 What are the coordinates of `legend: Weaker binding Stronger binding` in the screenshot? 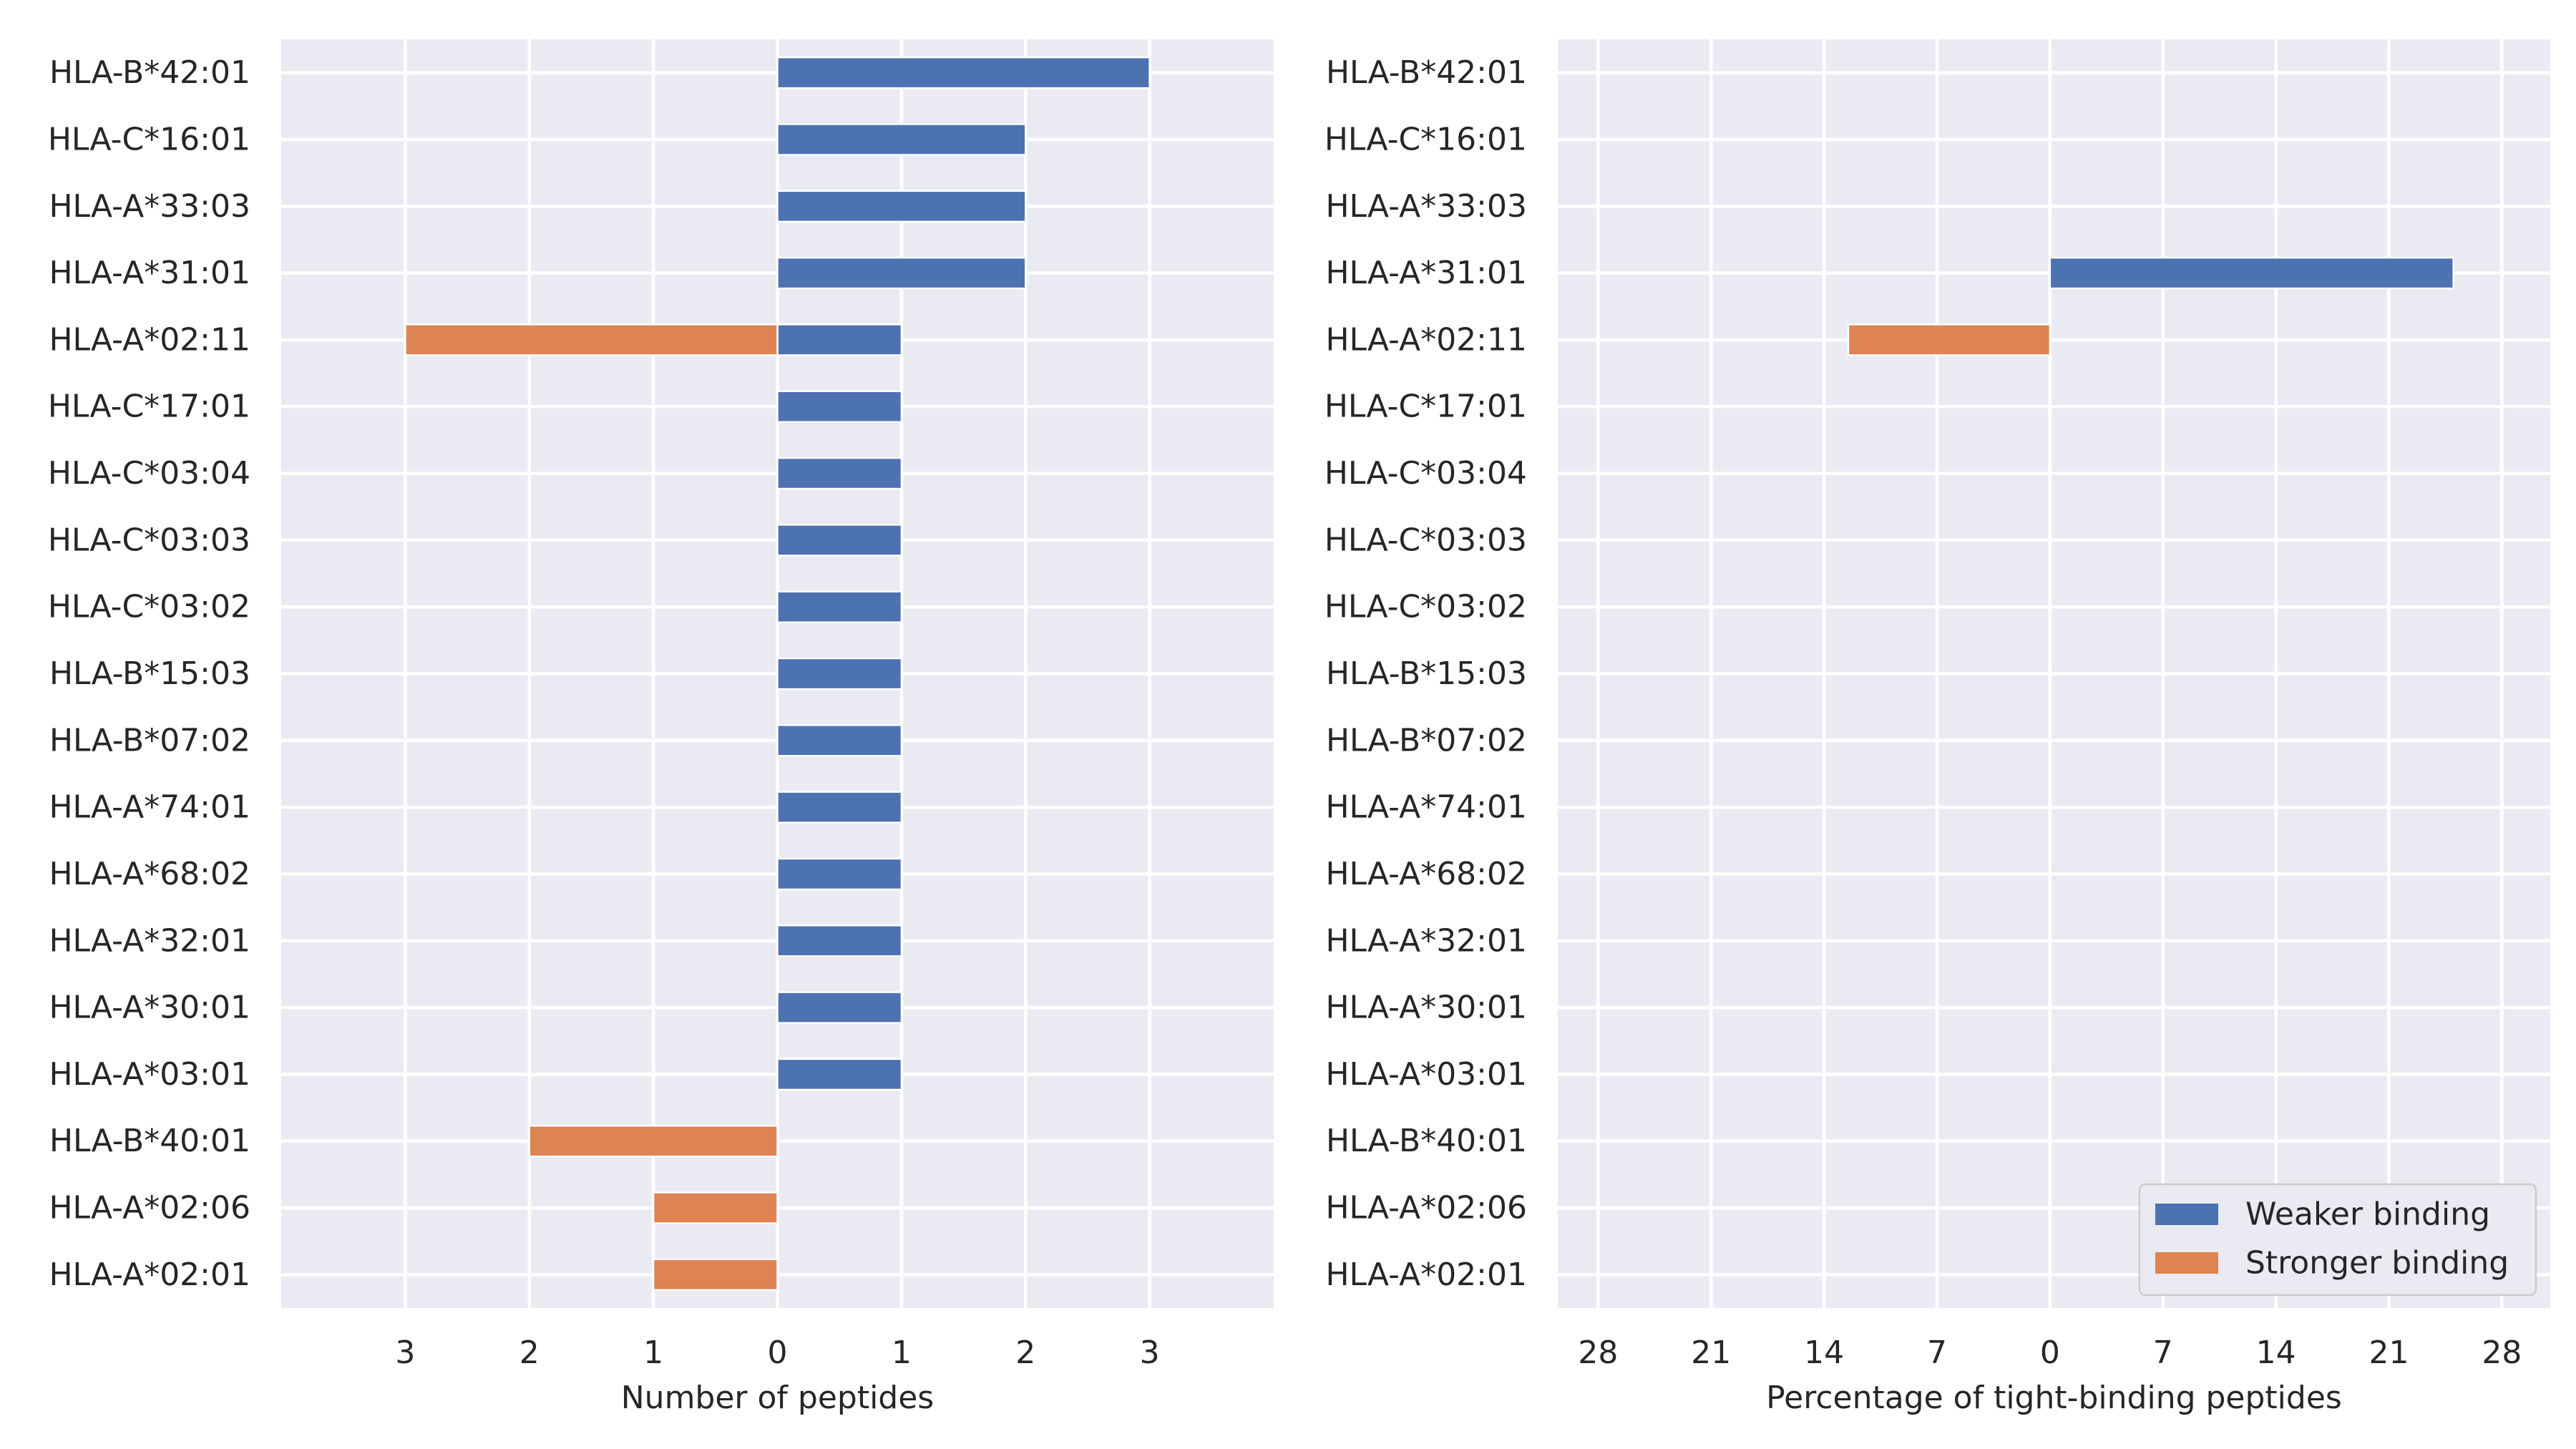 It's located at (2337, 1240).